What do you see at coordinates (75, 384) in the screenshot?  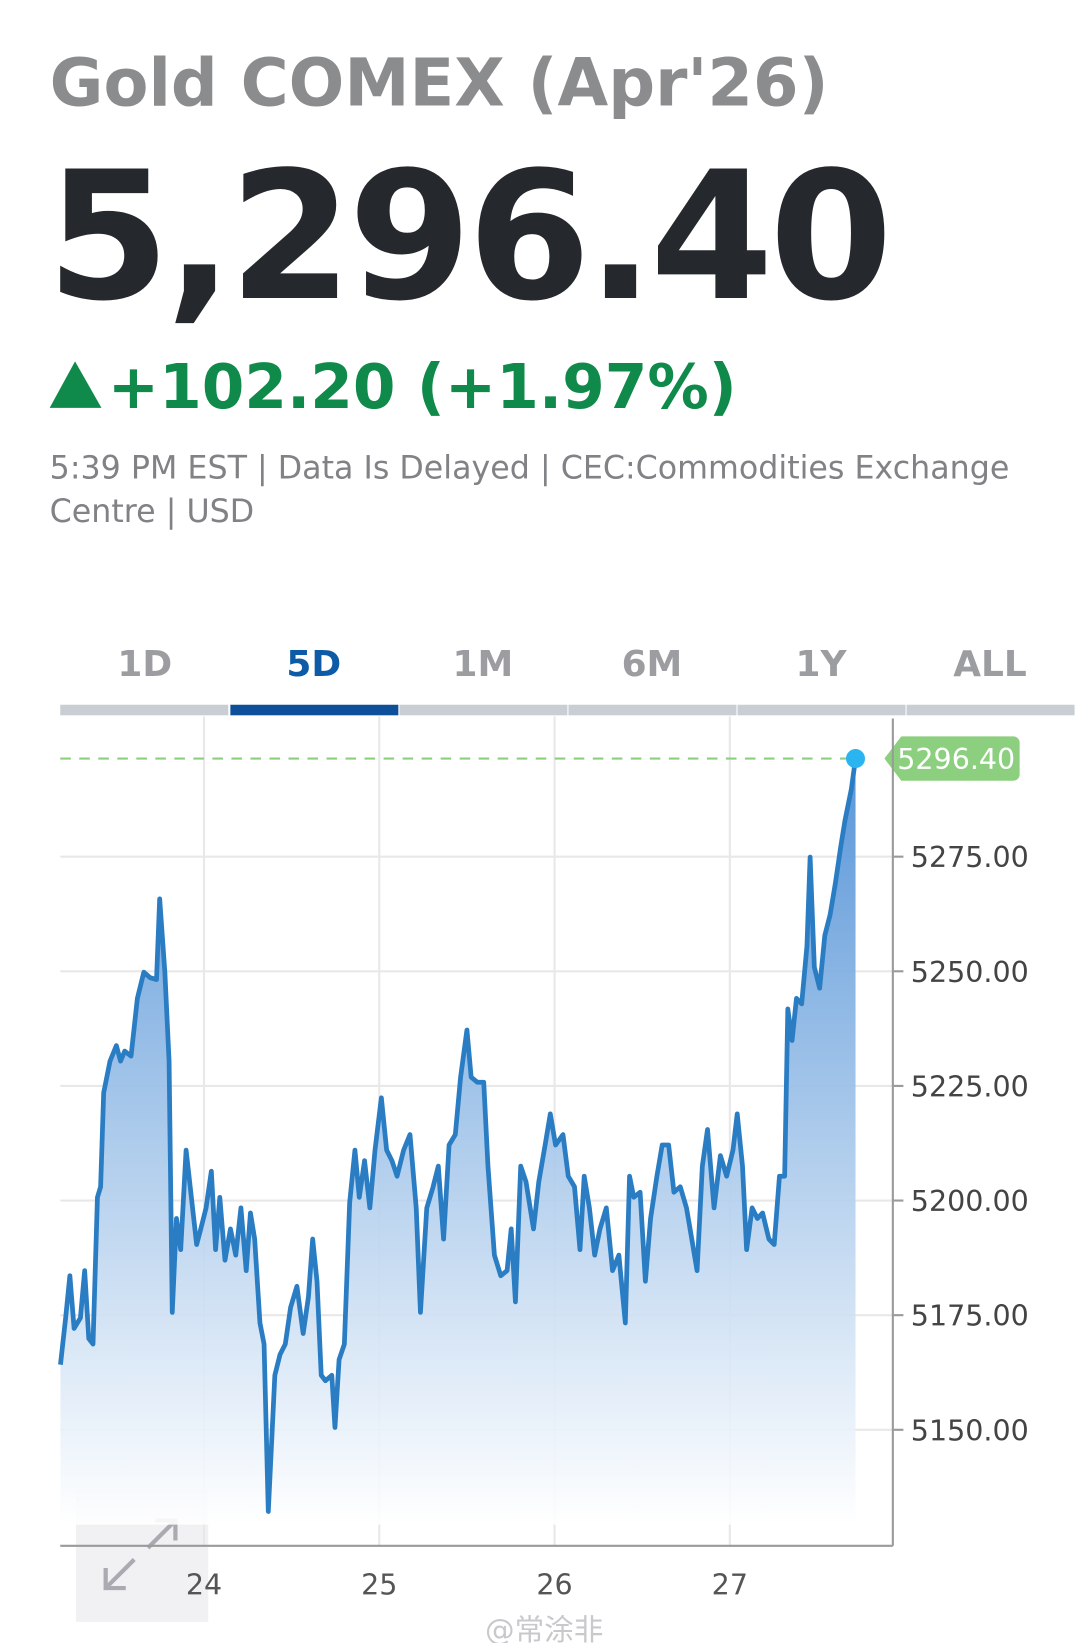 I see `up-arrow` at bounding box center [75, 384].